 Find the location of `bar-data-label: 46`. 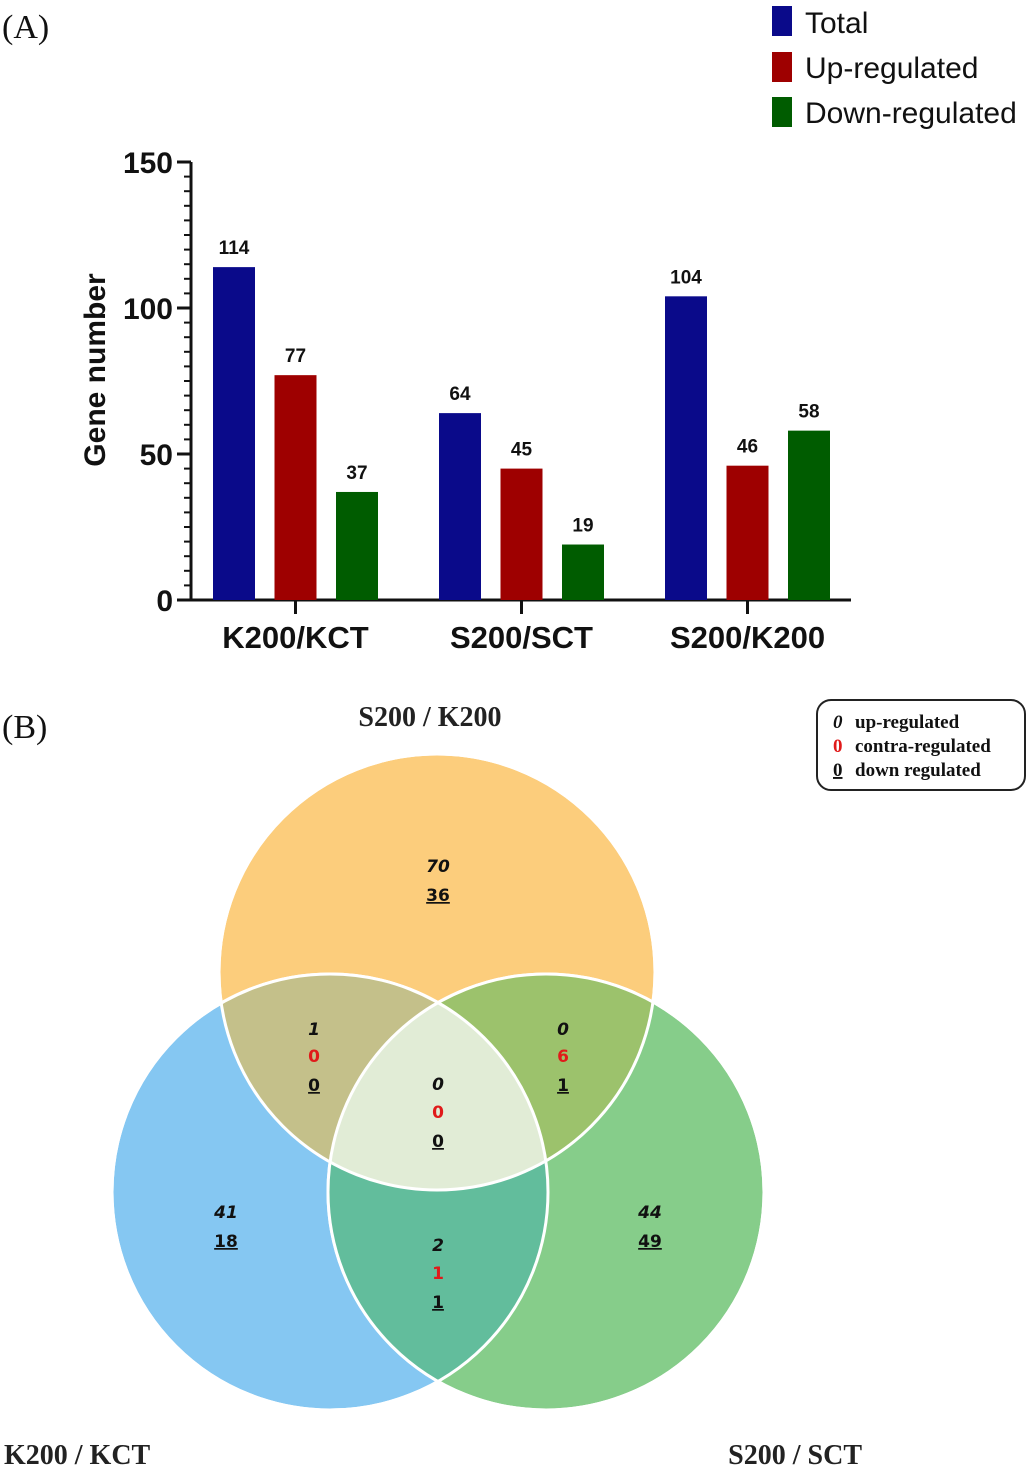

bar-data-label: 46 is located at coordinates (747, 447).